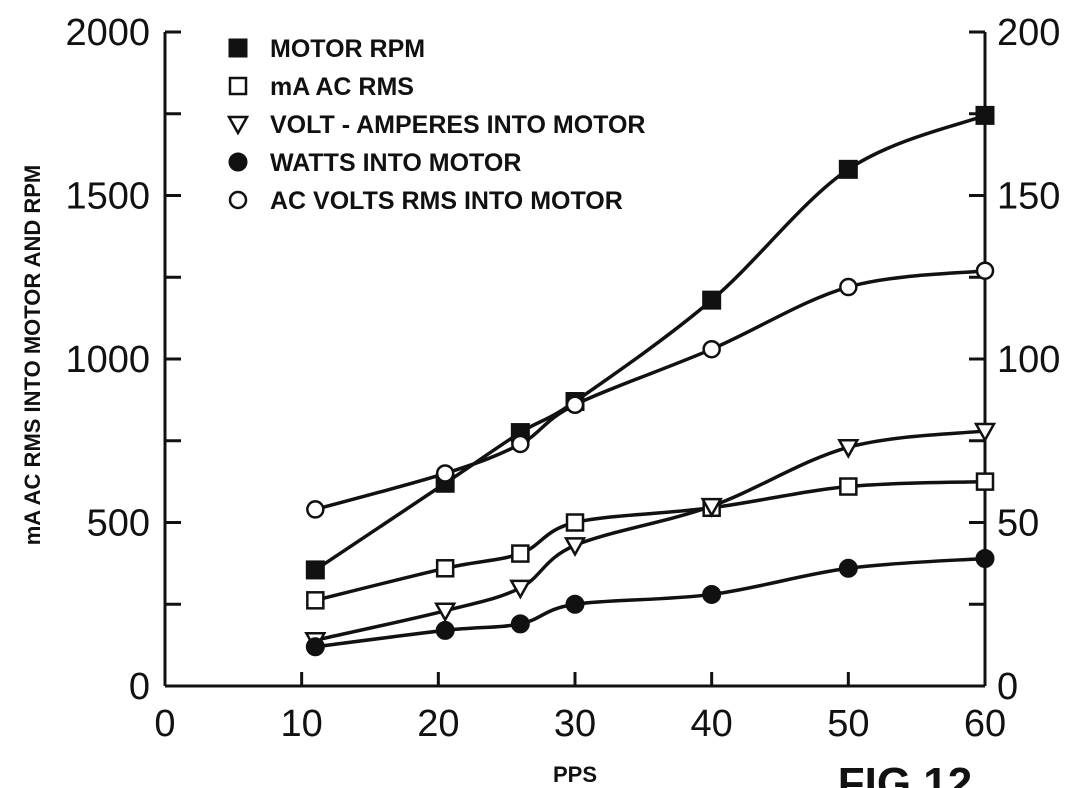 This screenshot has width=1068, height=788. What do you see at coordinates (342, 87) in the screenshot?
I see `legend-label: mA AC RMS` at bounding box center [342, 87].